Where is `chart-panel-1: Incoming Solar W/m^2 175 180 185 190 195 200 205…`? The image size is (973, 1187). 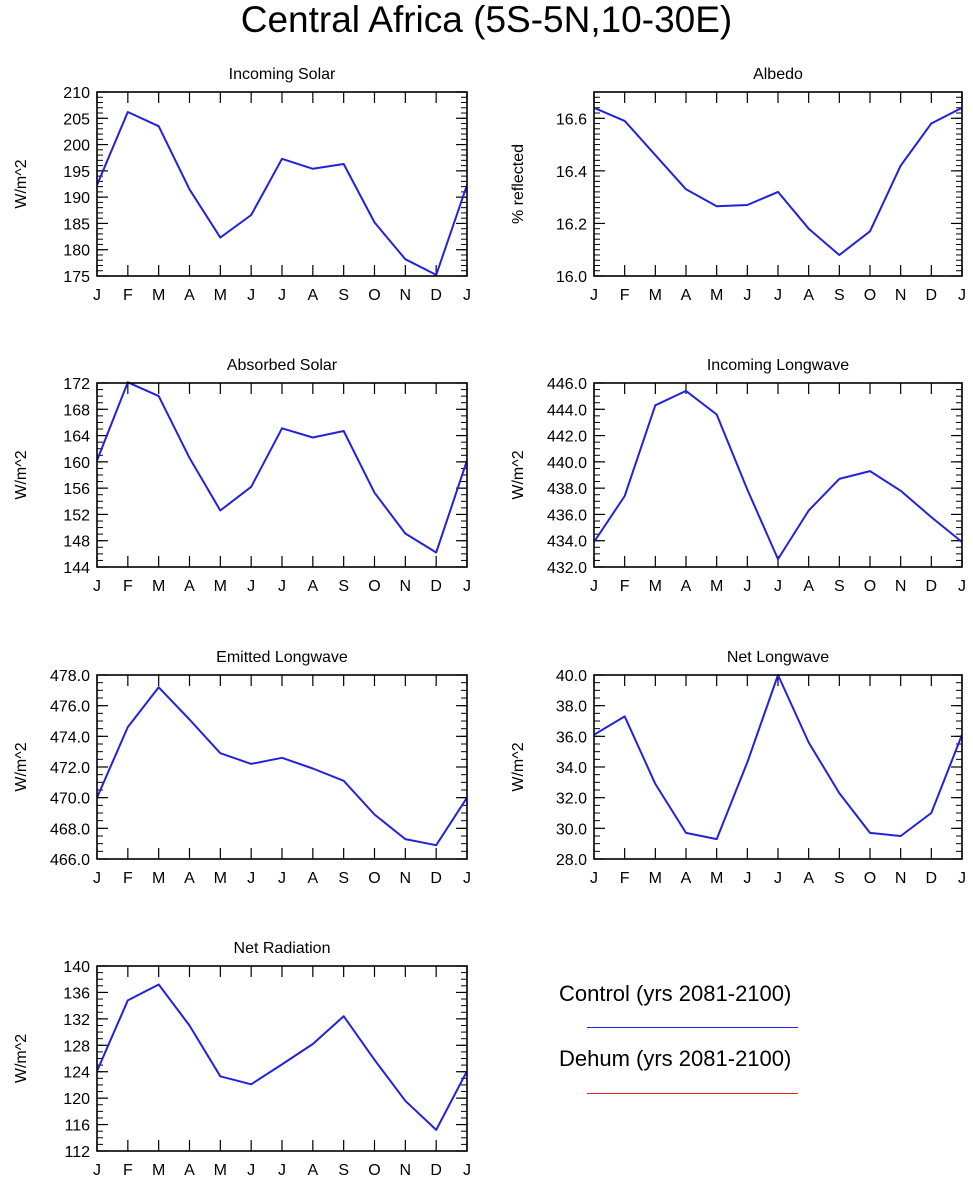 chart-panel-1: Incoming Solar W/m^2 175 180 185 190 195 200 205… is located at coordinates (242, 185).